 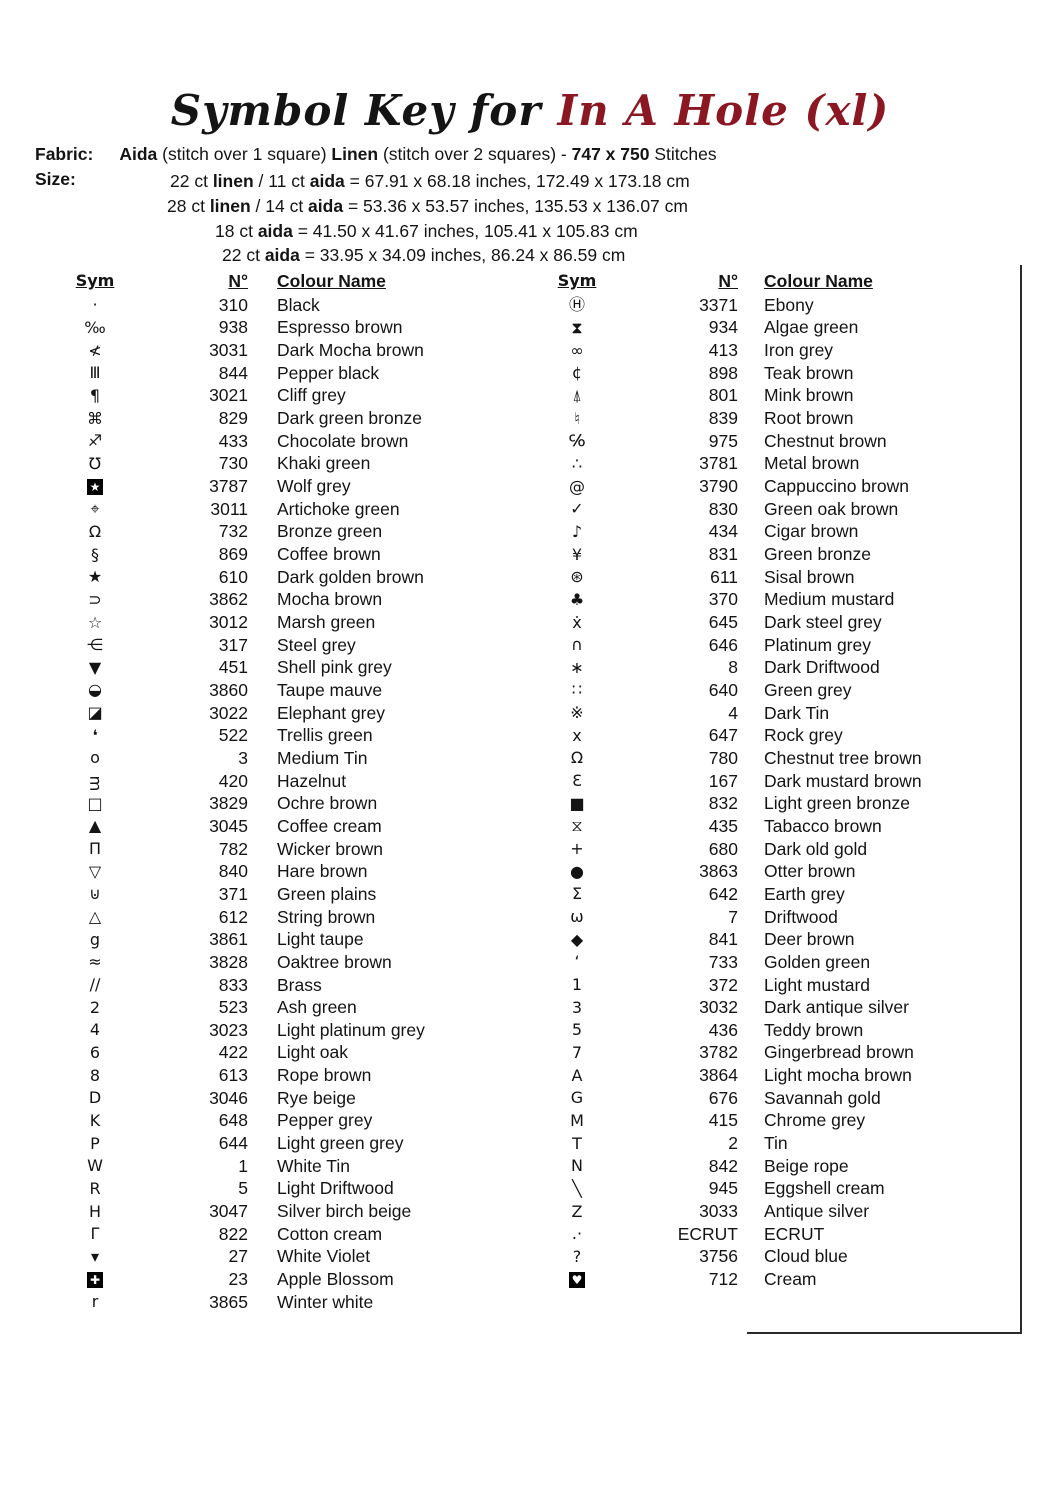 What do you see at coordinates (233, 1143) in the screenshot?
I see `thread-number: 644` at bounding box center [233, 1143].